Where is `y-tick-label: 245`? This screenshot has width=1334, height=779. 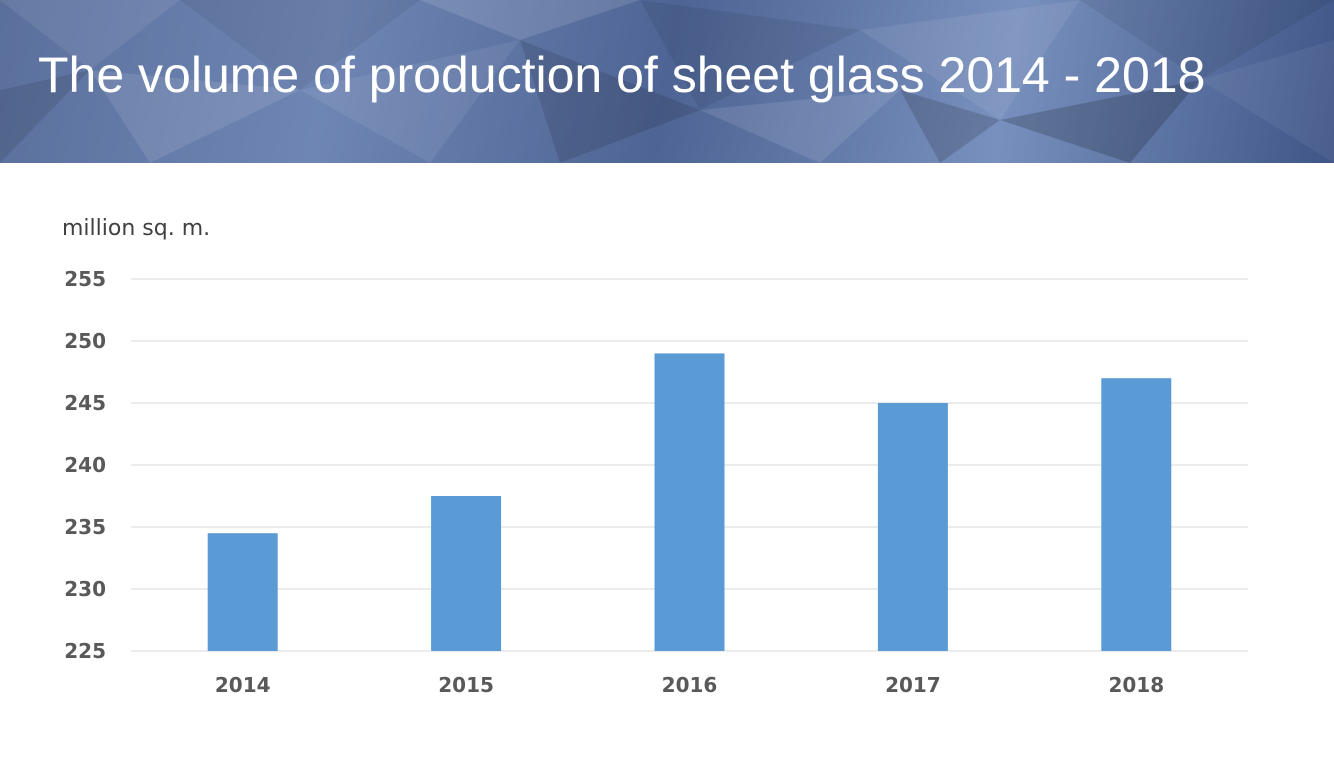 y-tick-label: 245 is located at coordinates (85, 403).